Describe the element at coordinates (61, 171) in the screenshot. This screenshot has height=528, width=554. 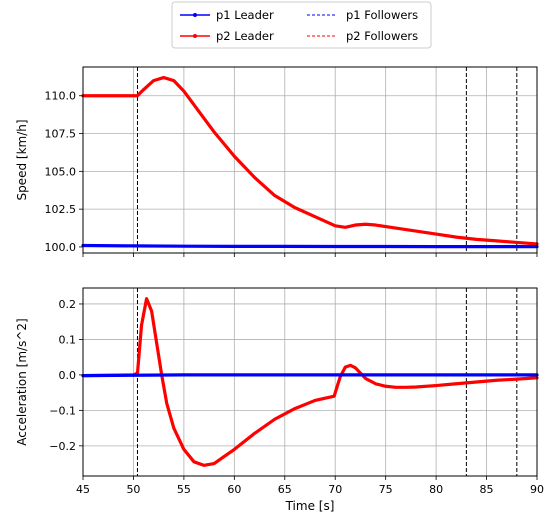
I see `y-tick-label: 105.0` at that location.